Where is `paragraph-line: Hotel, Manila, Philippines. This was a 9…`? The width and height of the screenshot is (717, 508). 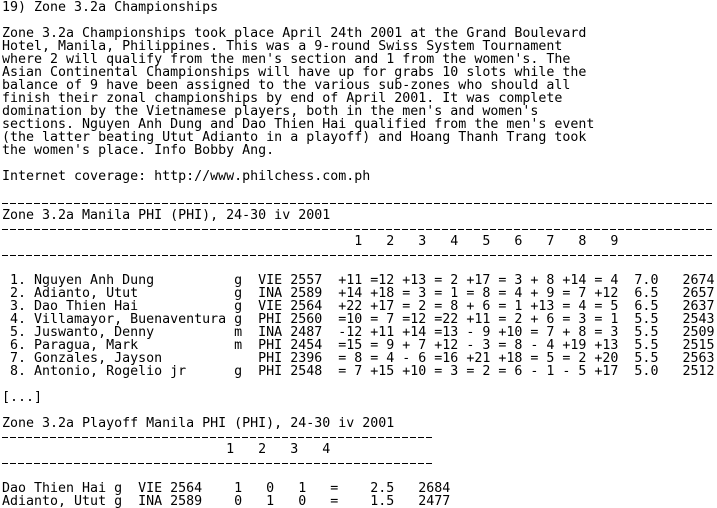 paragraph-line: Hotel, Manila, Philippines. This was a 9… is located at coordinates (282, 46).